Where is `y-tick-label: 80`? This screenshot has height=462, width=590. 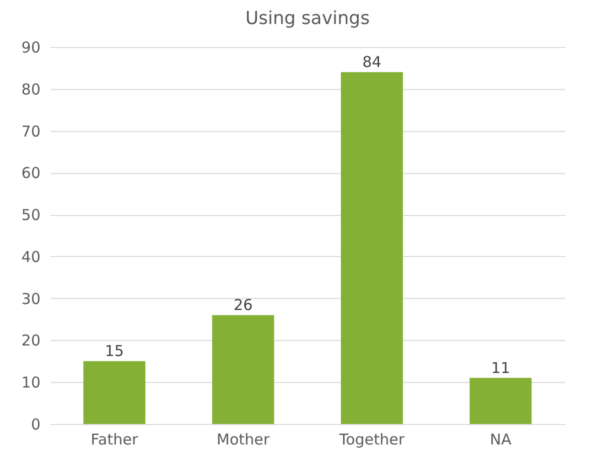
y-tick-label: 80 is located at coordinates (30, 89).